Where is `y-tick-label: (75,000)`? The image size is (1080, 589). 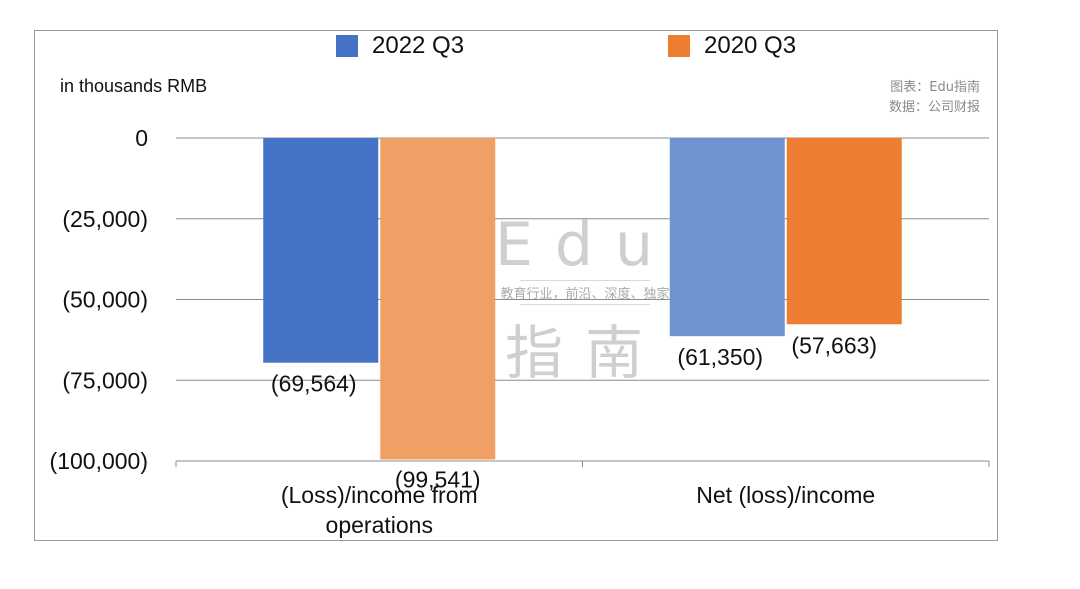
y-tick-label: (75,000) is located at coordinates (105, 380).